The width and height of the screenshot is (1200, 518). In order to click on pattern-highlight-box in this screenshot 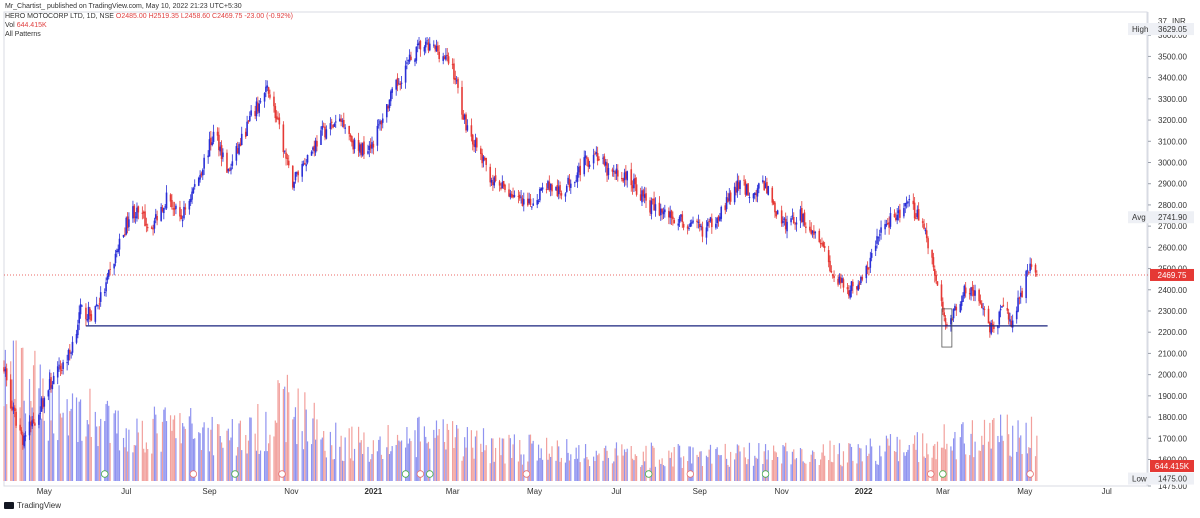, I will do `click(947, 328)`.